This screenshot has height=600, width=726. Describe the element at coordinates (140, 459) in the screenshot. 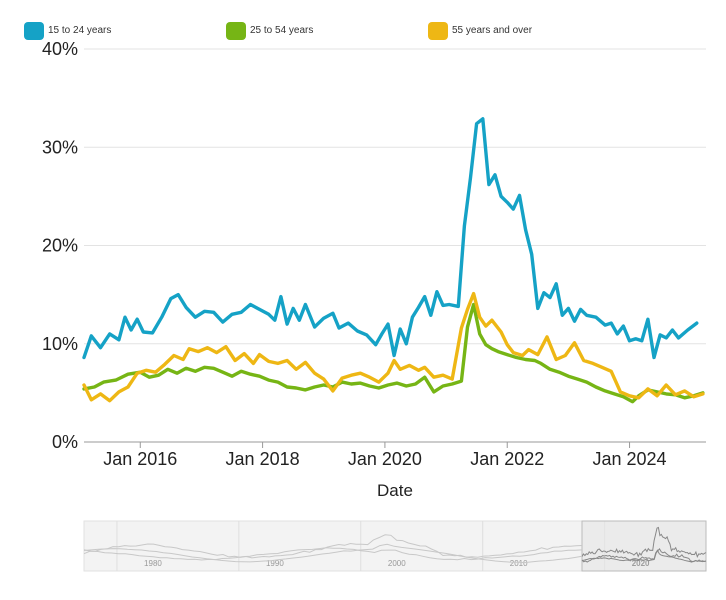

I see `x-tick-label: Jan 2016` at that location.